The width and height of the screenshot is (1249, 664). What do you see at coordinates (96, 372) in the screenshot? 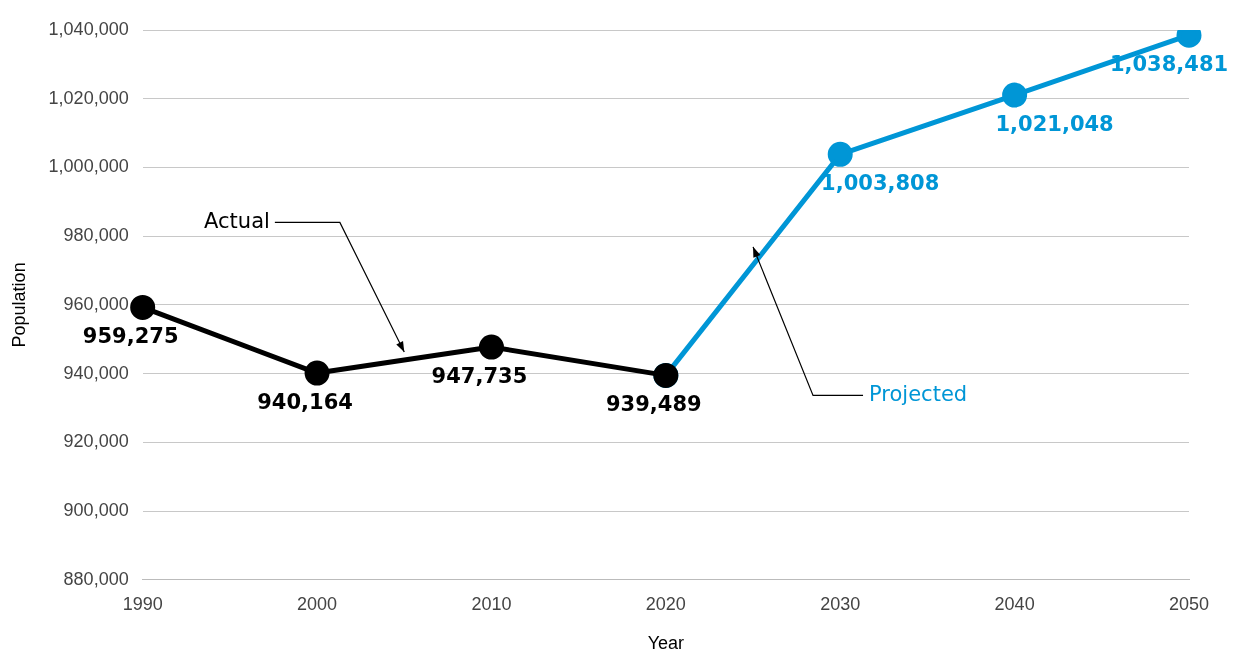
I see `y-tick-label: 940,000` at bounding box center [96, 372].